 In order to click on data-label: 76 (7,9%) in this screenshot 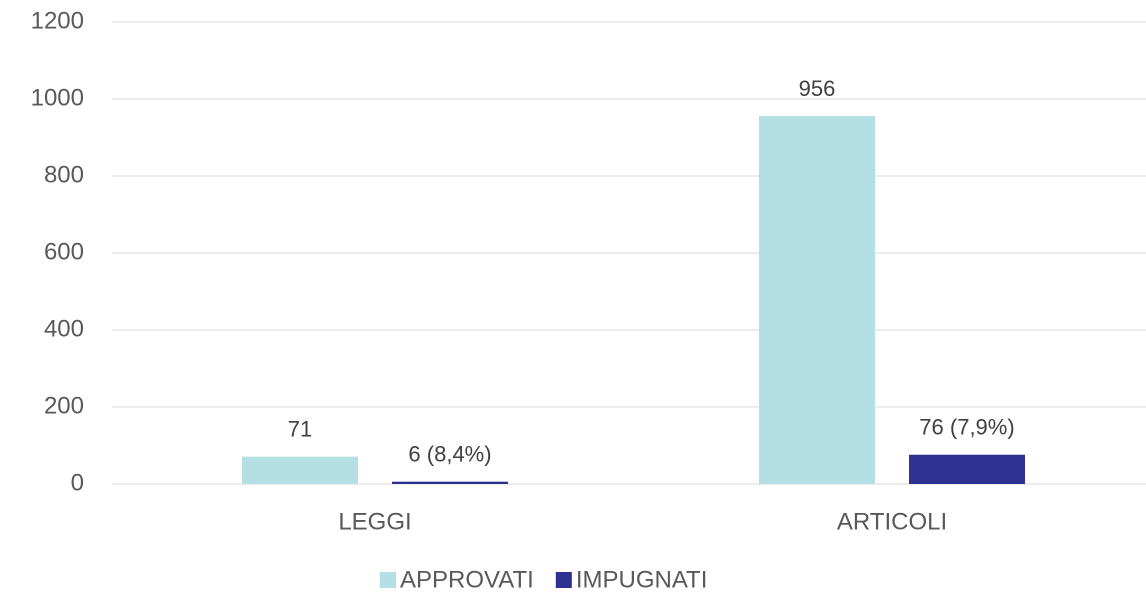, I will do `click(966, 427)`.